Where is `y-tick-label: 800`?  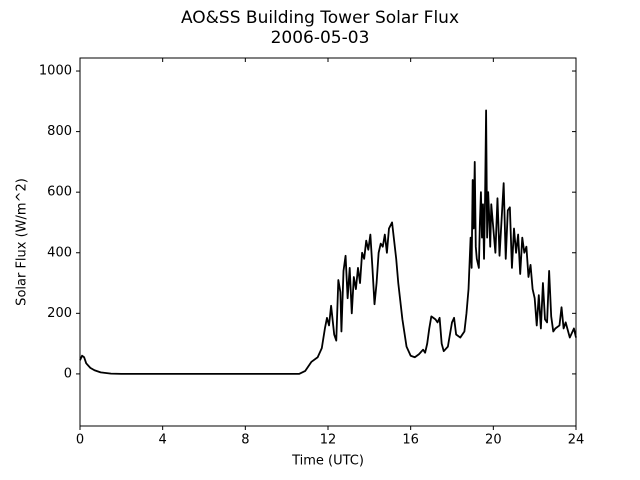 y-tick-label: 800 is located at coordinates (59, 131).